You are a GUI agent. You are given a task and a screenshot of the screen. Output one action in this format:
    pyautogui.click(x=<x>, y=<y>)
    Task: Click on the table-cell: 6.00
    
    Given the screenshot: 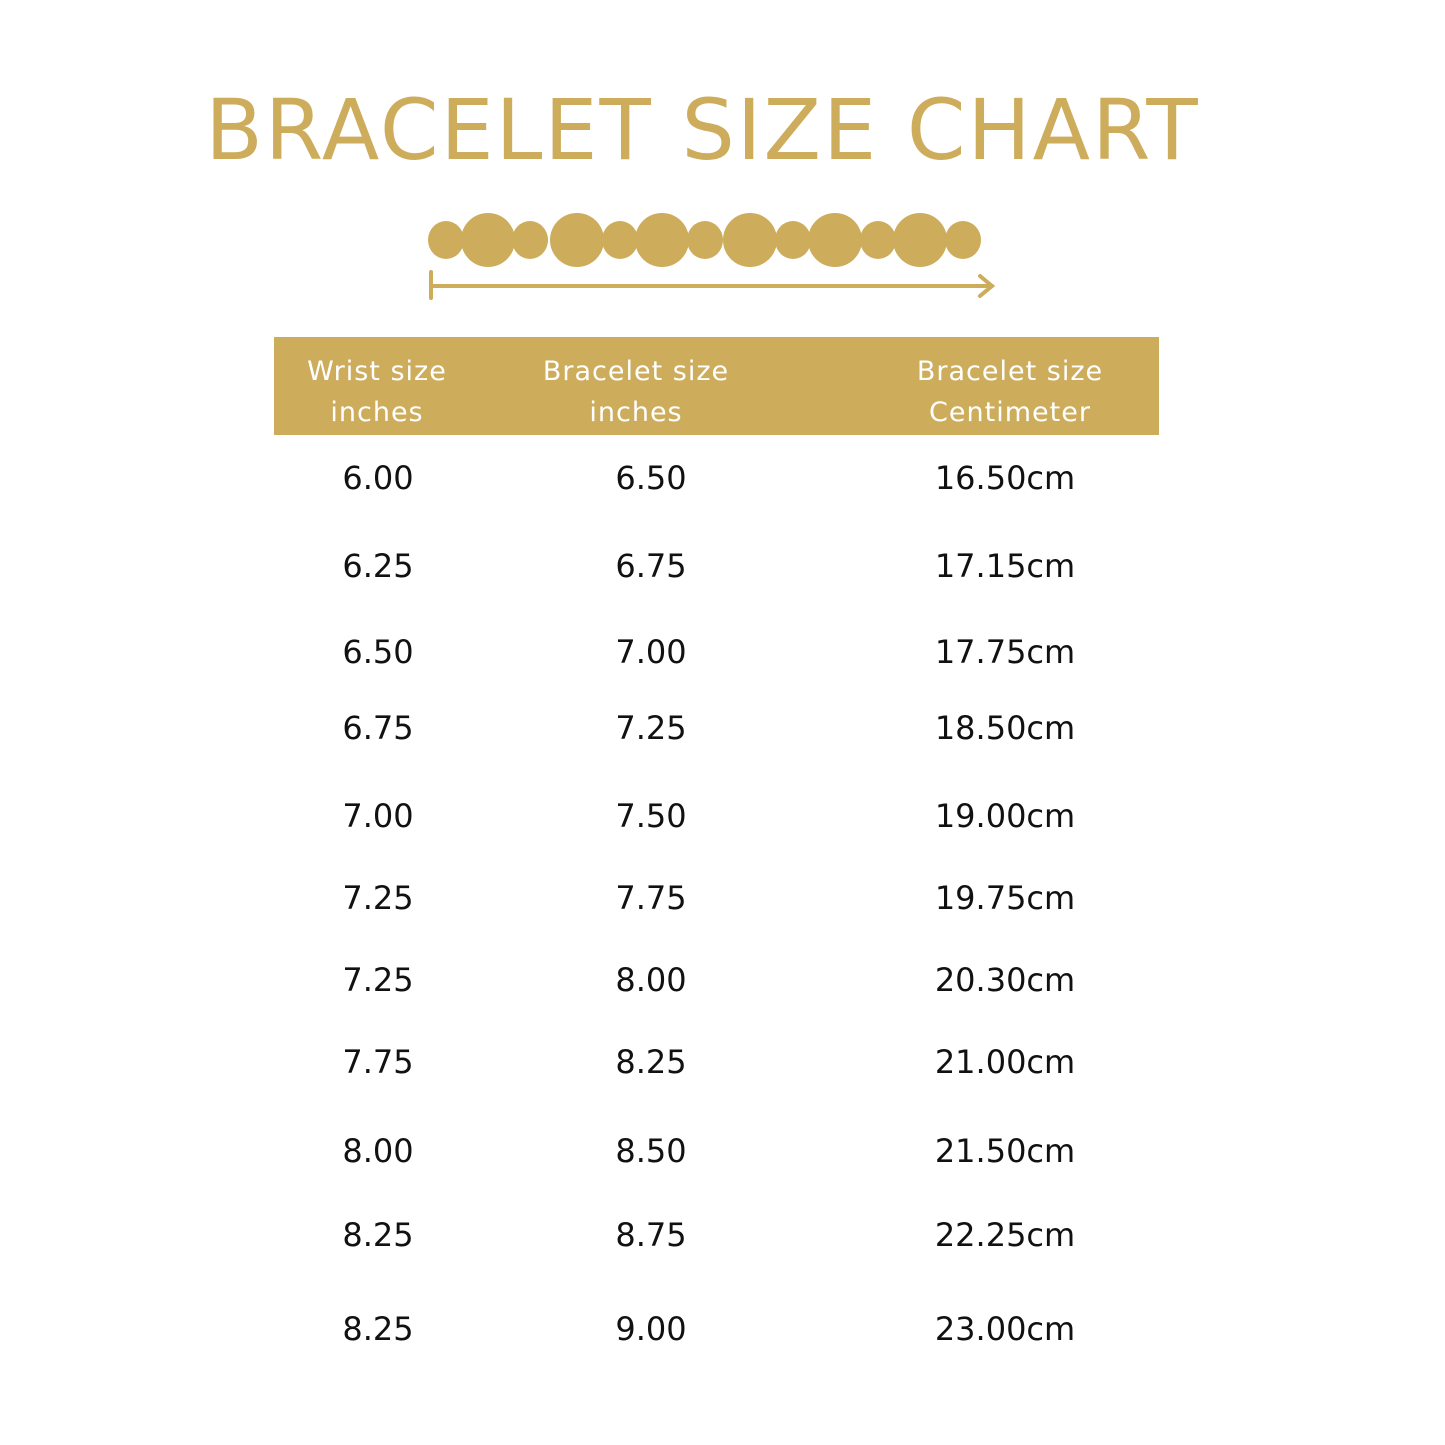 What is the action you would take?
    pyautogui.click(x=378, y=478)
    